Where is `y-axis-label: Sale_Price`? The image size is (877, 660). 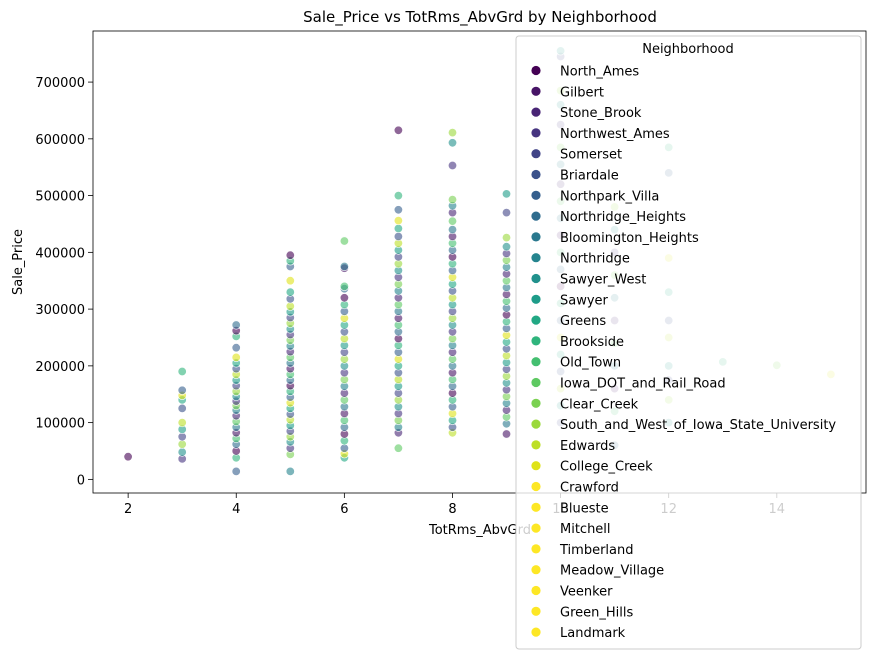
y-axis-label: Sale_Price is located at coordinates (18, 262).